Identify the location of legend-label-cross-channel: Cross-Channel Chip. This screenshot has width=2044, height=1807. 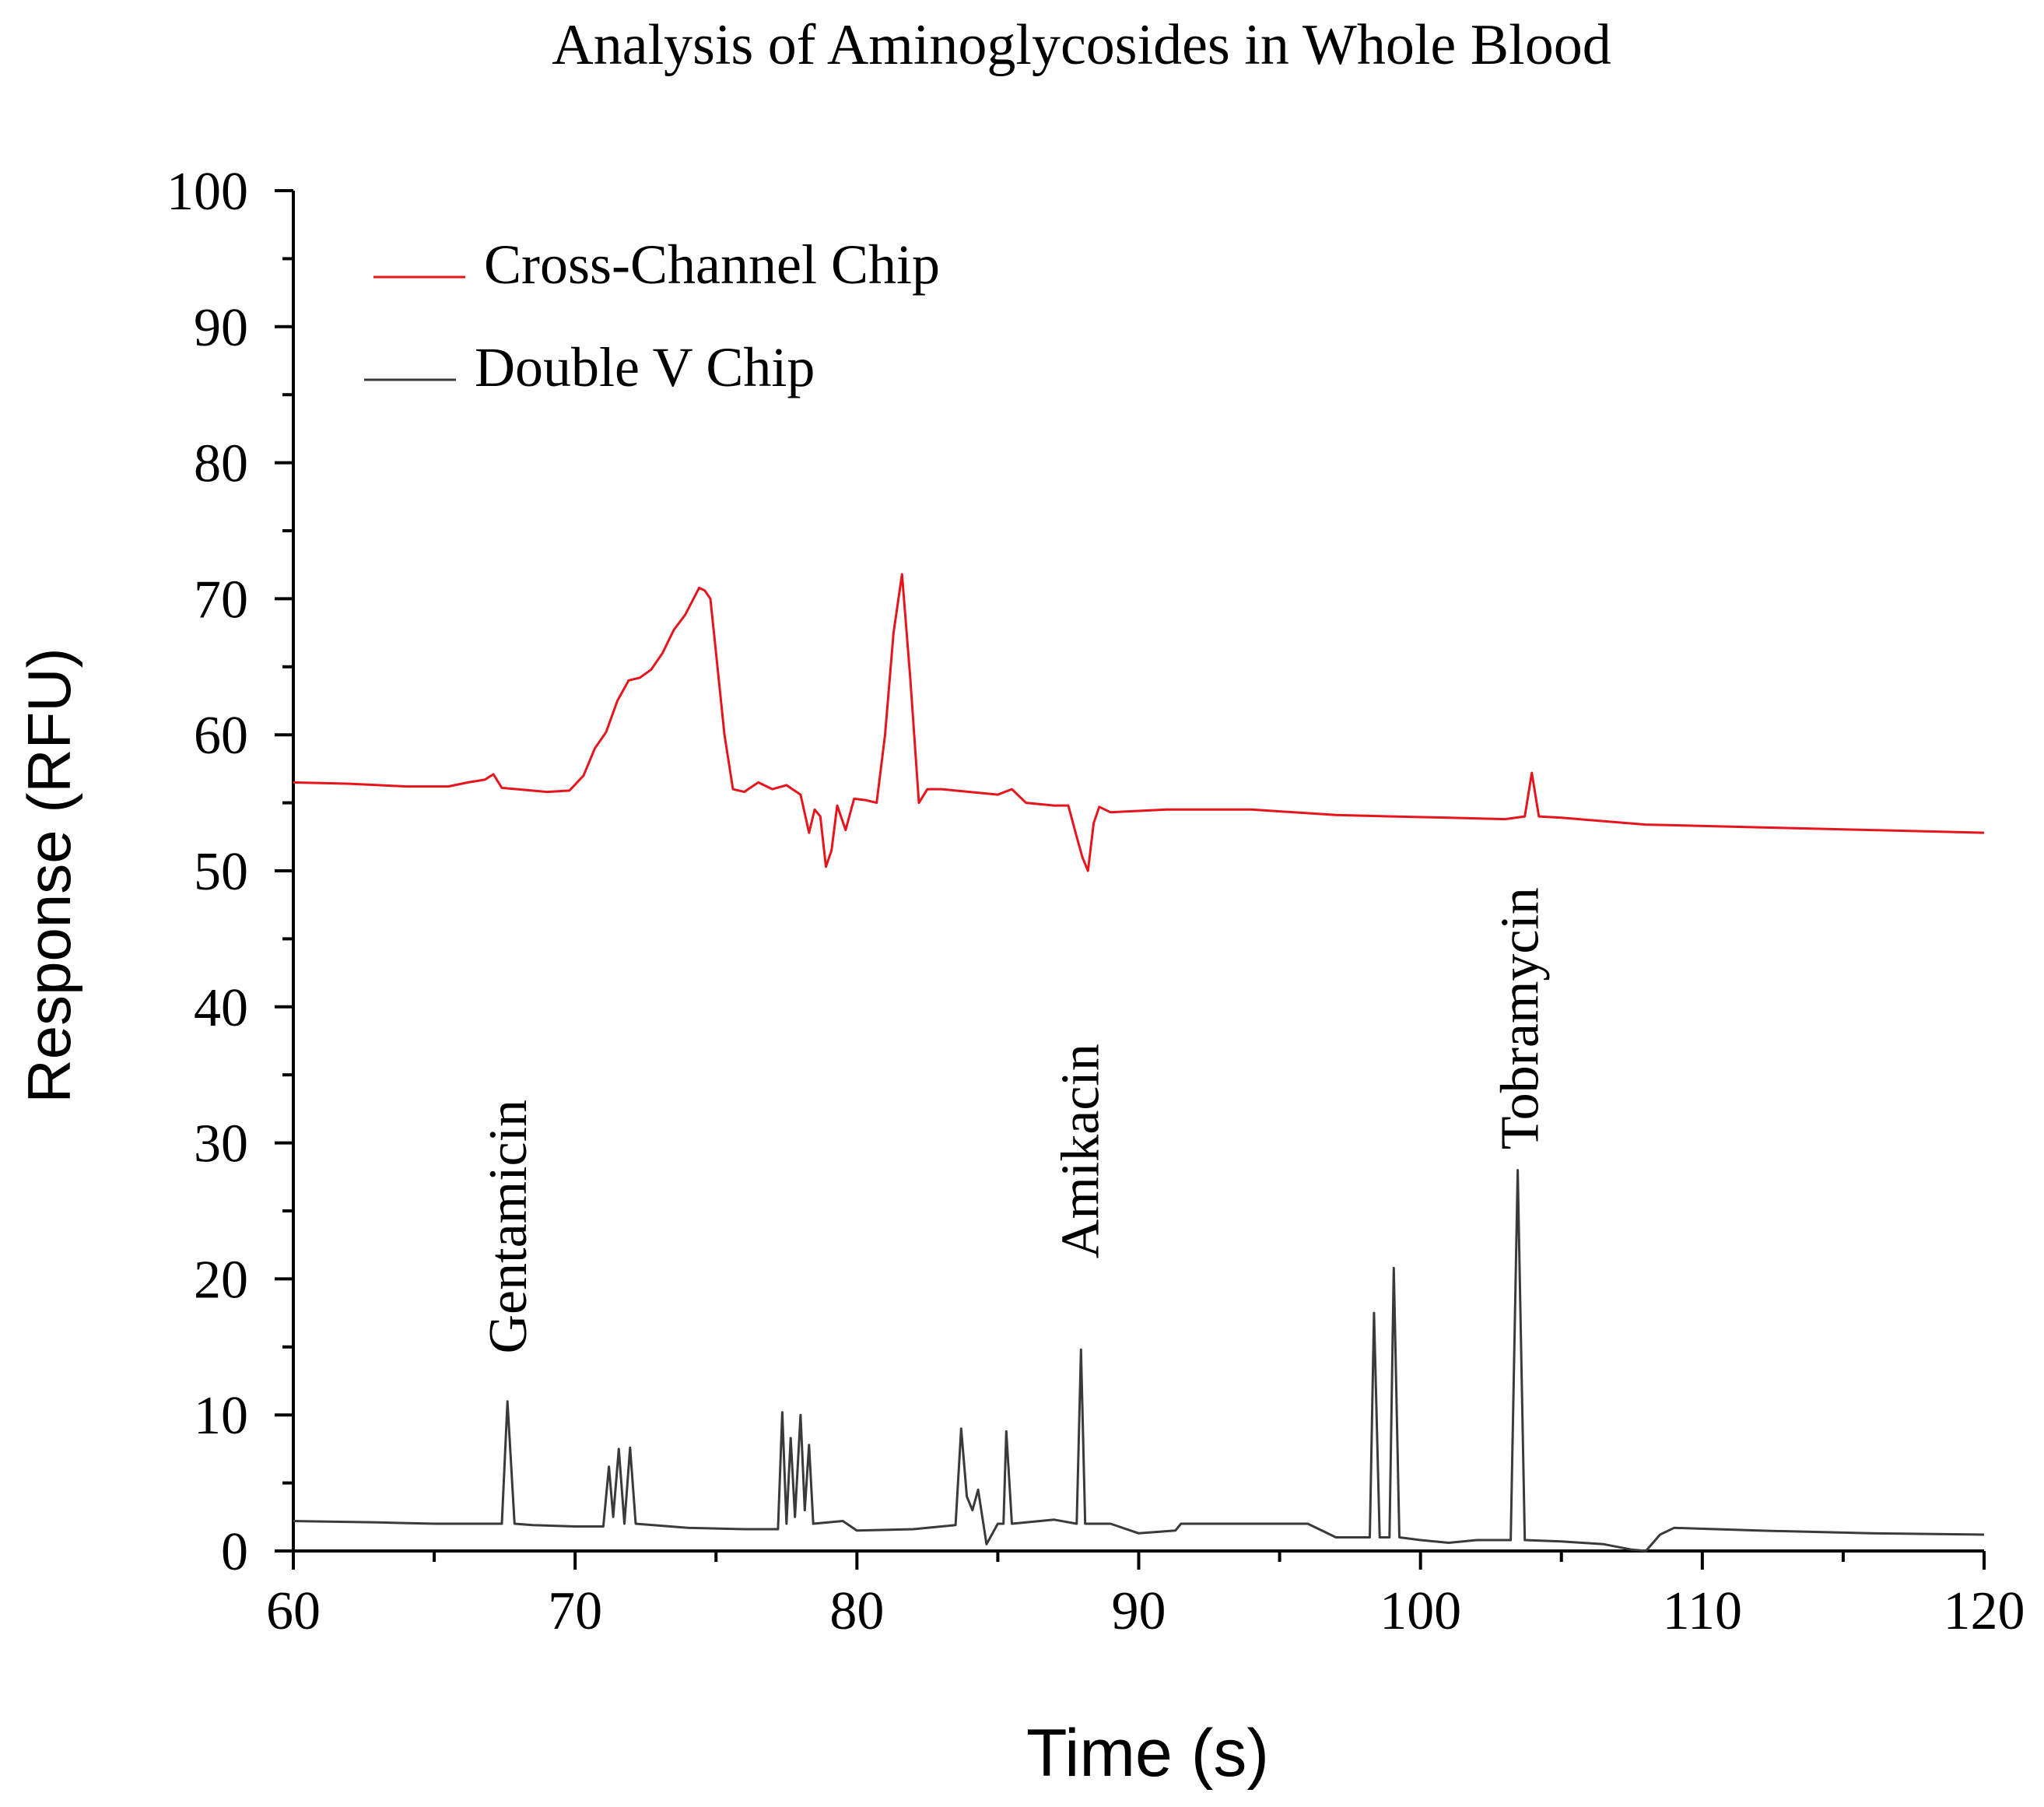
(712, 264).